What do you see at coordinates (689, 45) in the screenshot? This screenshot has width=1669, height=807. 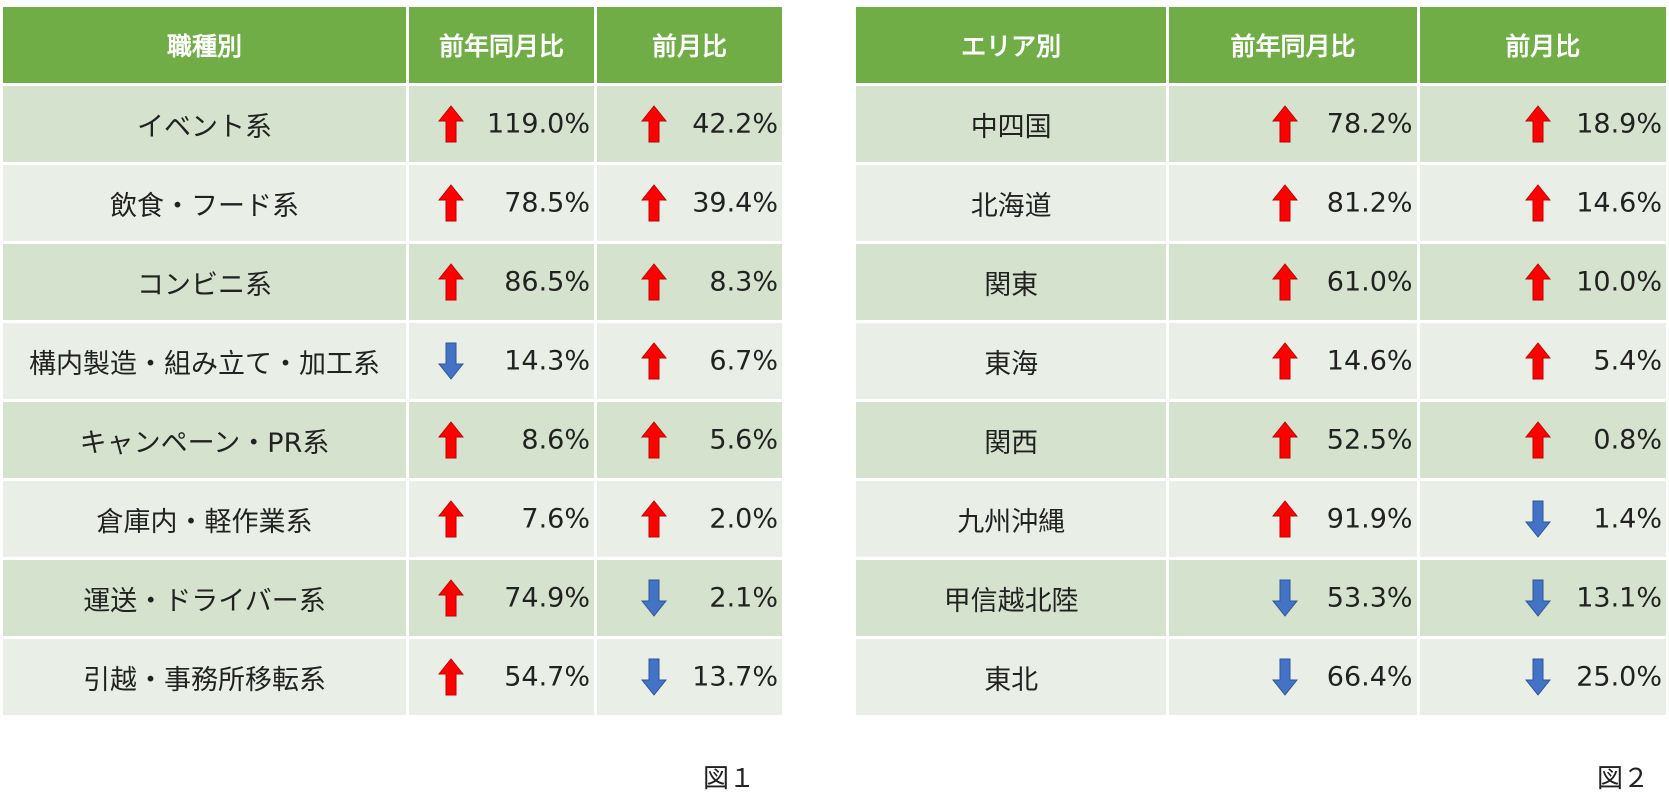 I see `header-mom: 前月比` at bounding box center [689, 45].